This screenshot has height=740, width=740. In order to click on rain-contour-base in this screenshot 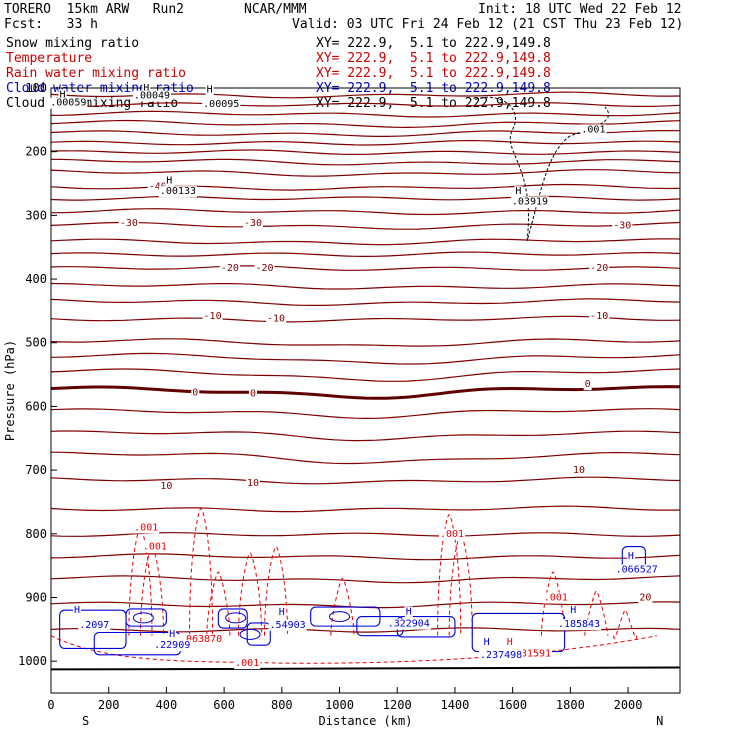, I will do `click(354, 649)`.